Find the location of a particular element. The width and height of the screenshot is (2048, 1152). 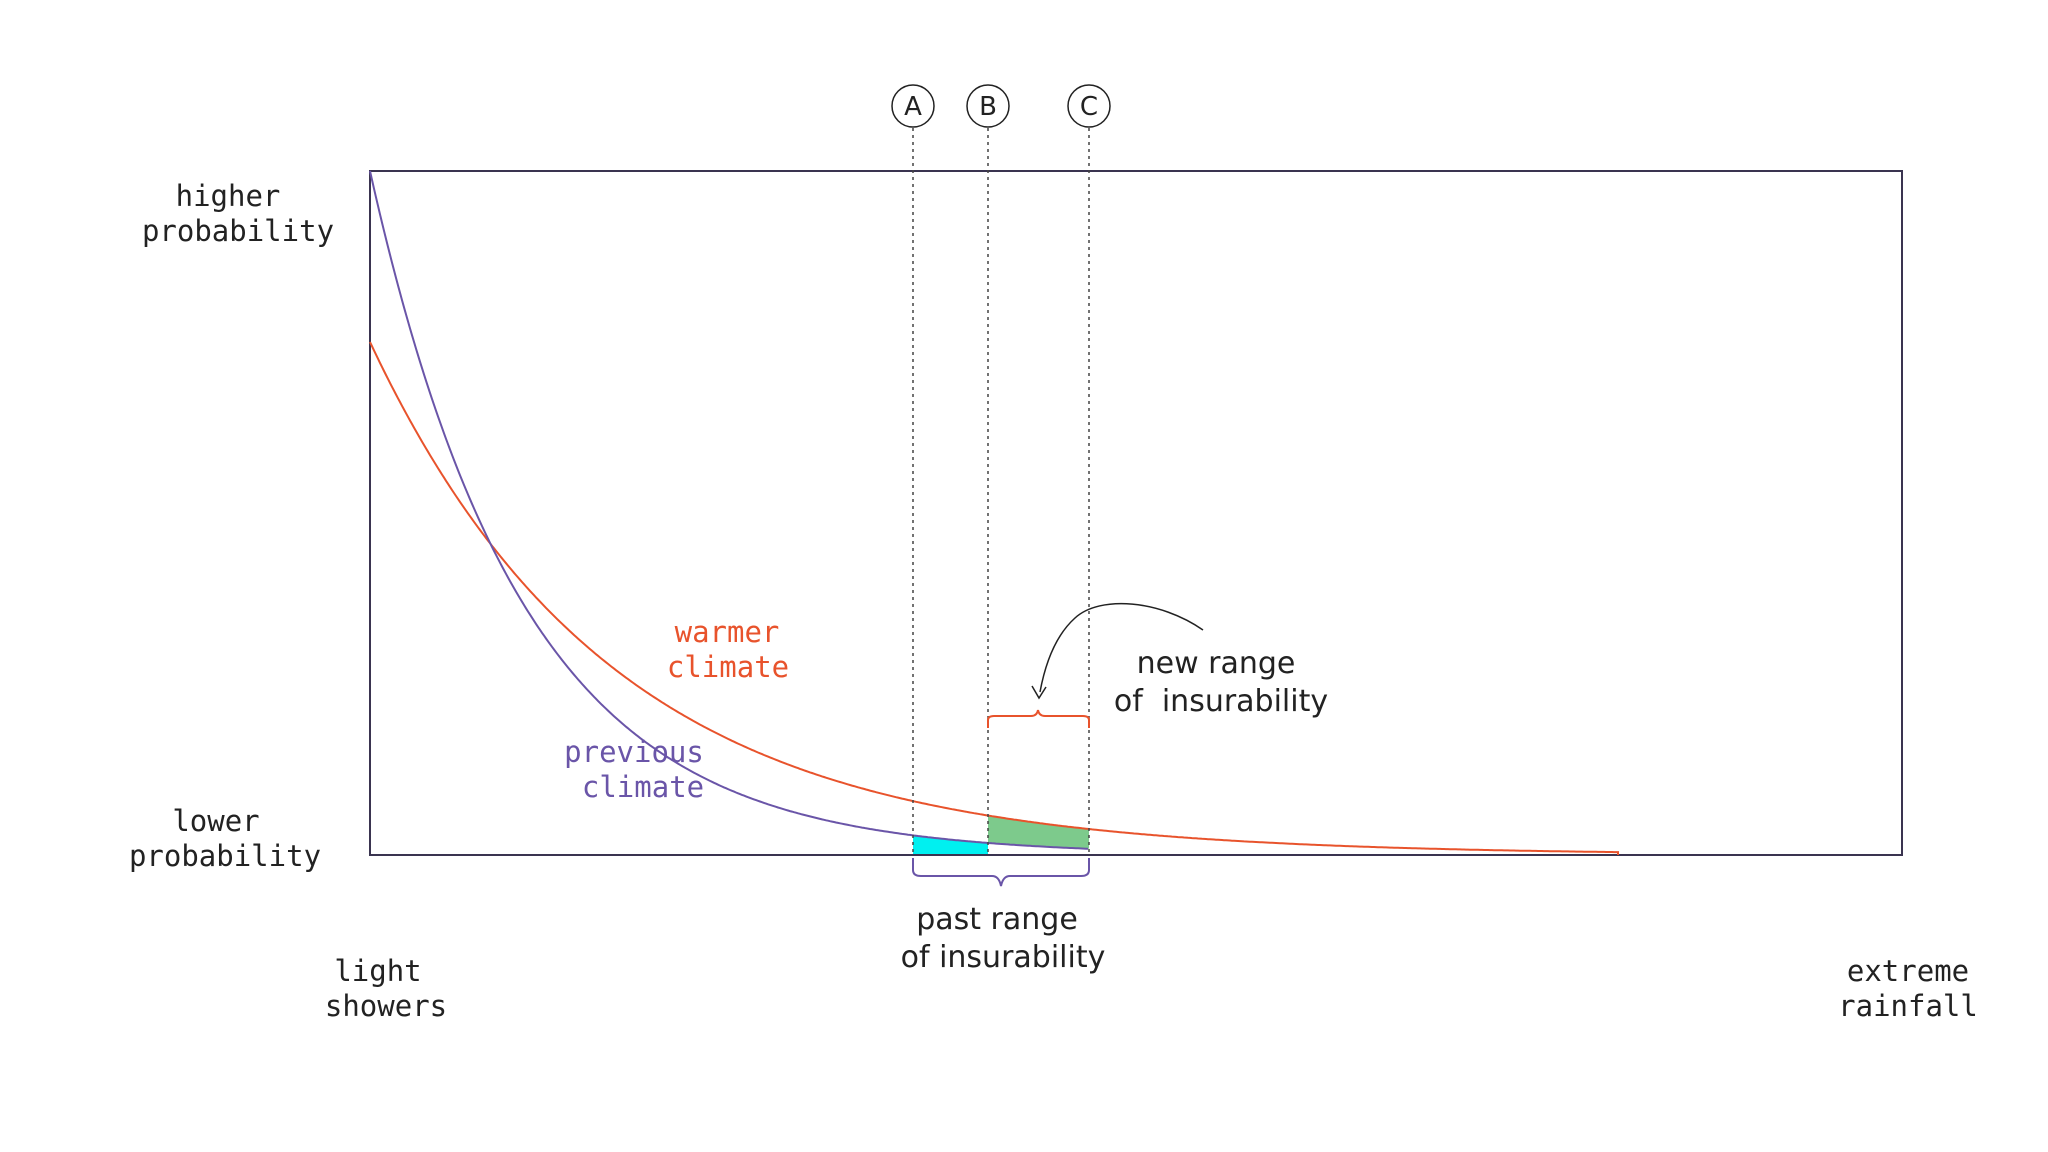

marker-b-label: B is located at coordinates (988, 107).